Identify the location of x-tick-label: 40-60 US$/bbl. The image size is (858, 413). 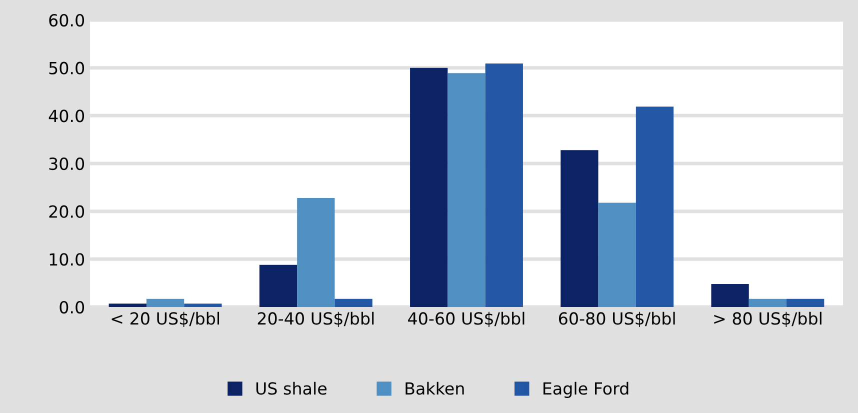
(466, 319).